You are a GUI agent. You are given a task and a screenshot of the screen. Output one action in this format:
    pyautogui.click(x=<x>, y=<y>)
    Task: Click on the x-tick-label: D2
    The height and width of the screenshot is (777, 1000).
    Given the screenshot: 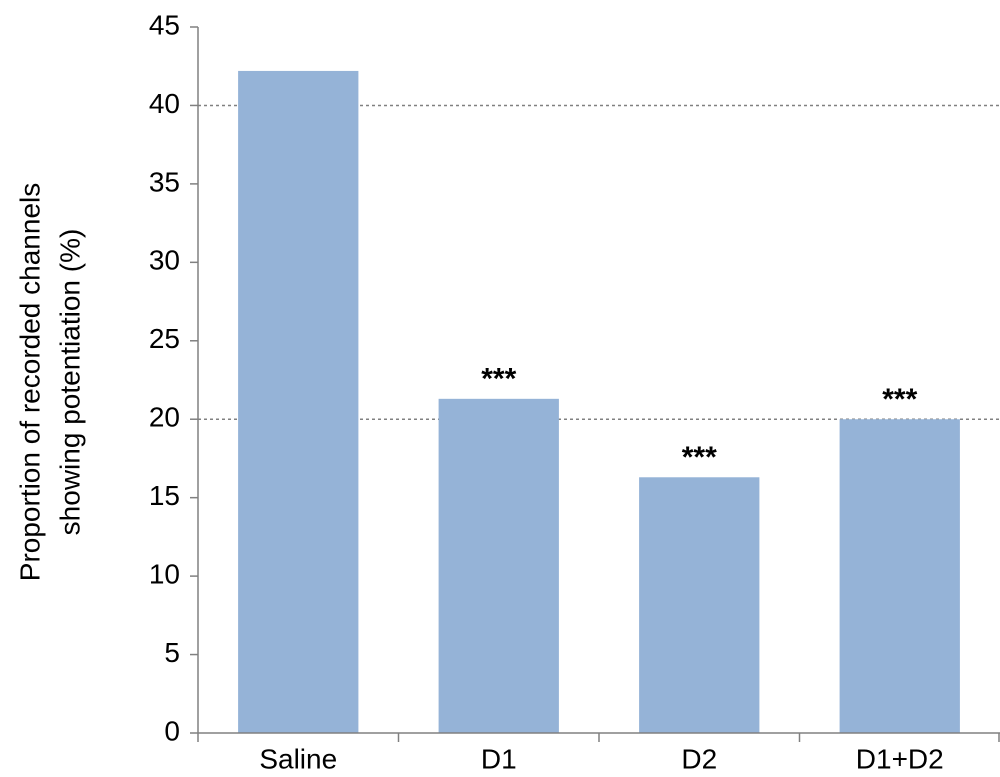 What is the action you would take?
    pyautogui.click(x=699, y=758)
    